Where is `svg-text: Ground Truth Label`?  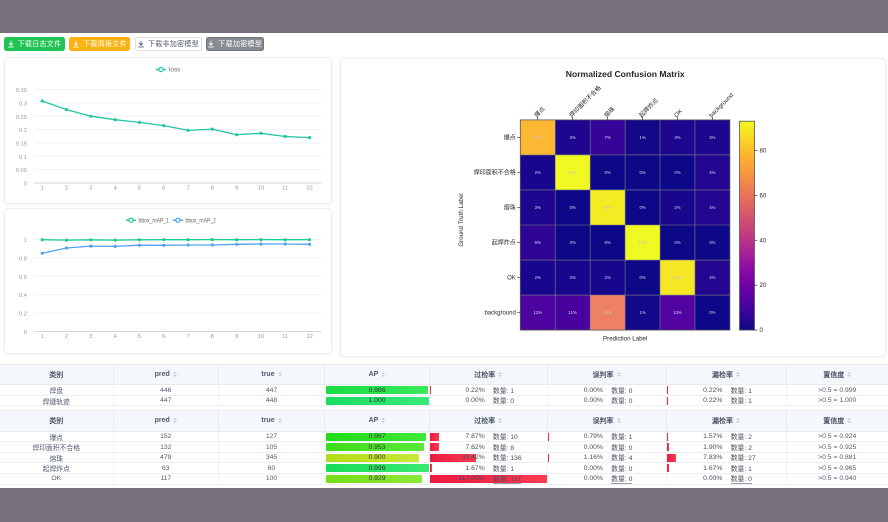 svg-text: Ground Truth Label is located at coordinates (461, 219).